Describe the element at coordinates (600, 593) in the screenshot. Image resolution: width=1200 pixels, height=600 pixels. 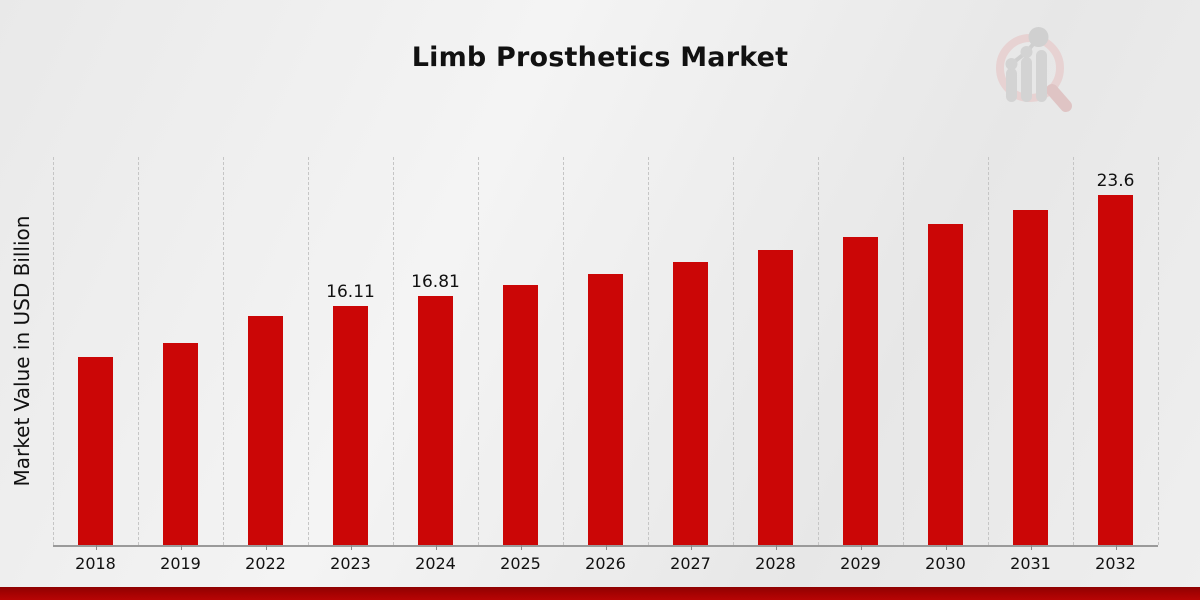
I see `footer-accent-strip` at that location.